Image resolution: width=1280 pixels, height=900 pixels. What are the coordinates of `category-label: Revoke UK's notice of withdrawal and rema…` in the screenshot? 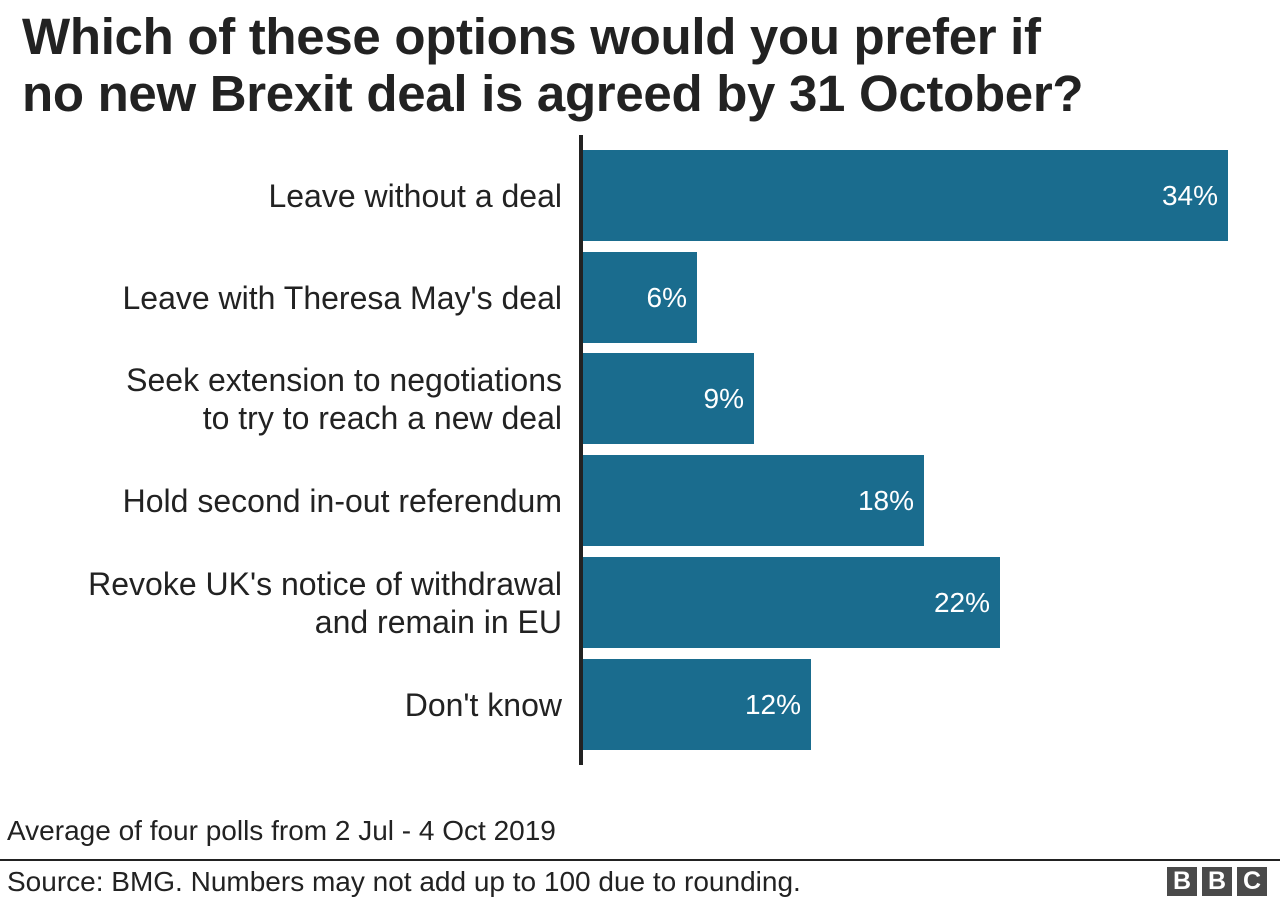 It's located at (325, 602).